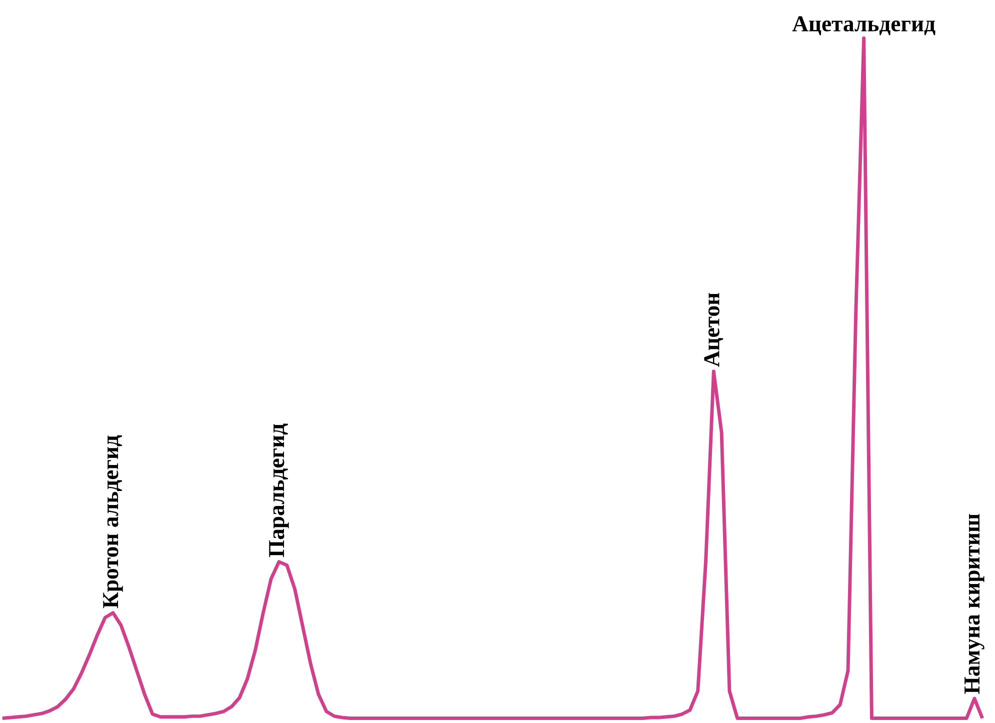 The height and width of the screenshot is (723, 995). I want to click on text: Ацетальдегид, so click(864, 26).